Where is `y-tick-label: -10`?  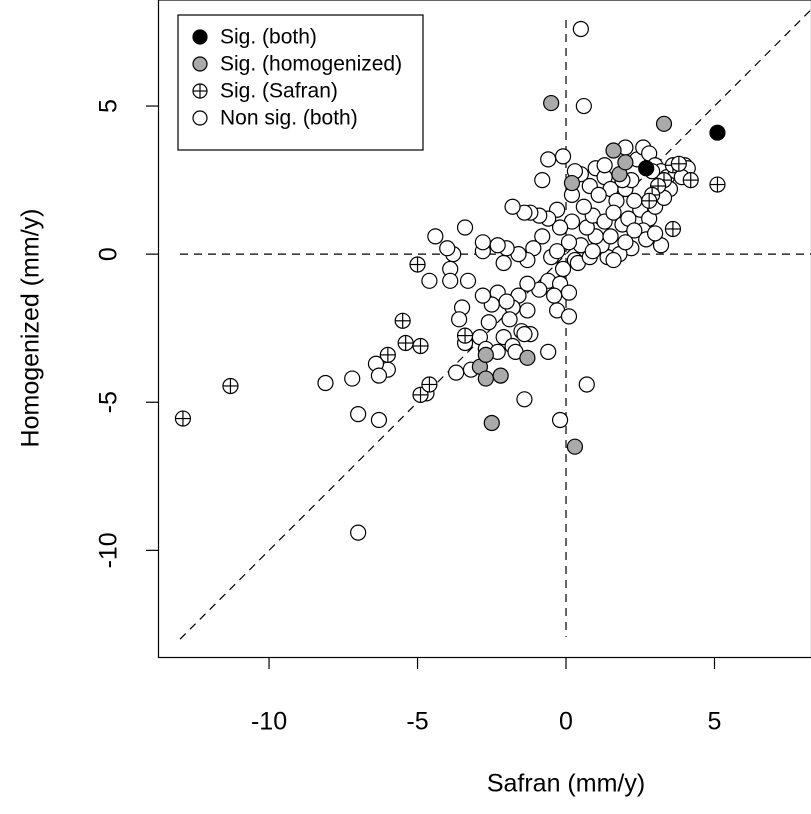
y-tick-label: -10 is located at coordinates (109, 550).